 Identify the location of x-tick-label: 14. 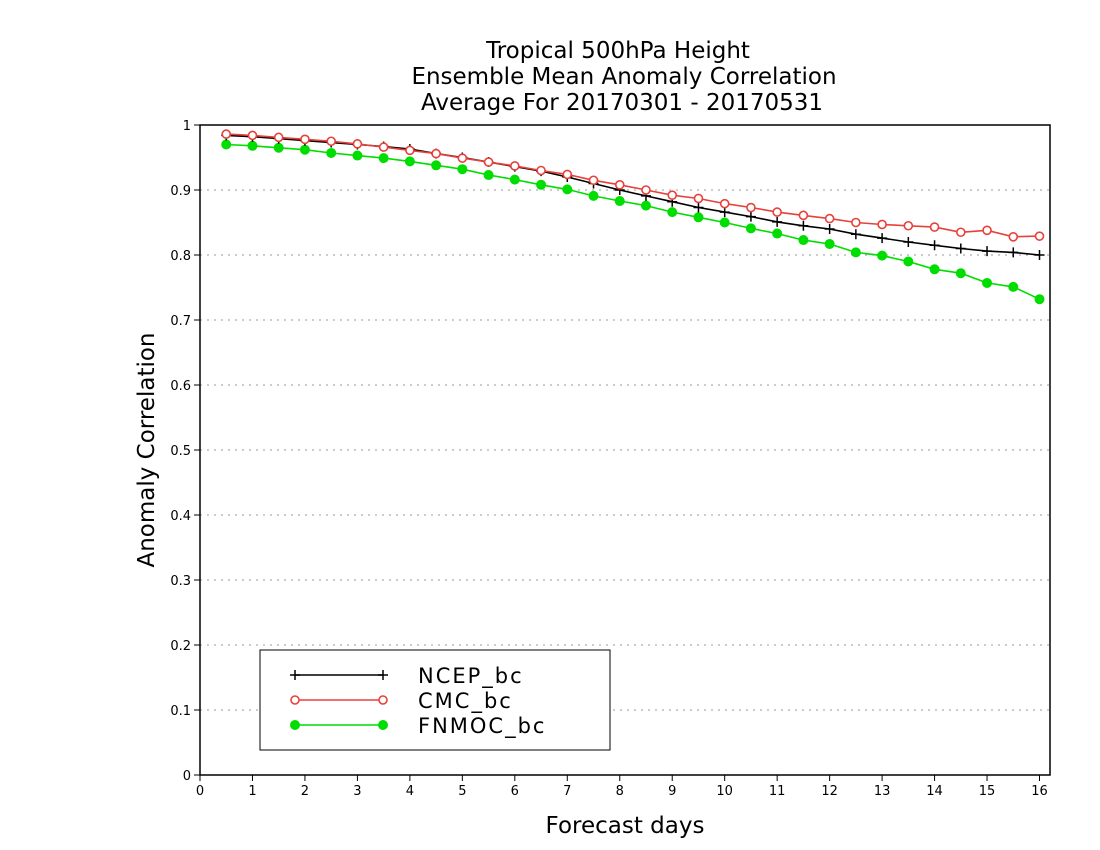
(934, 791).